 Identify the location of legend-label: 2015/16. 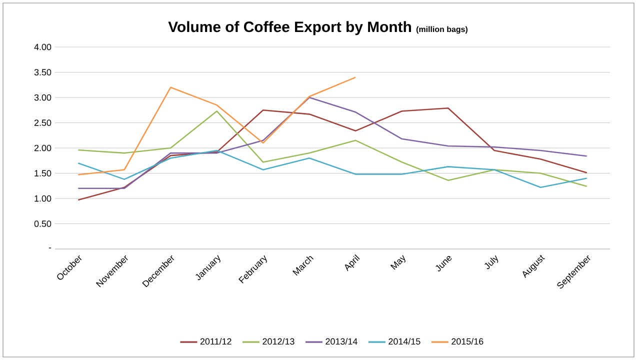
(468, 341).